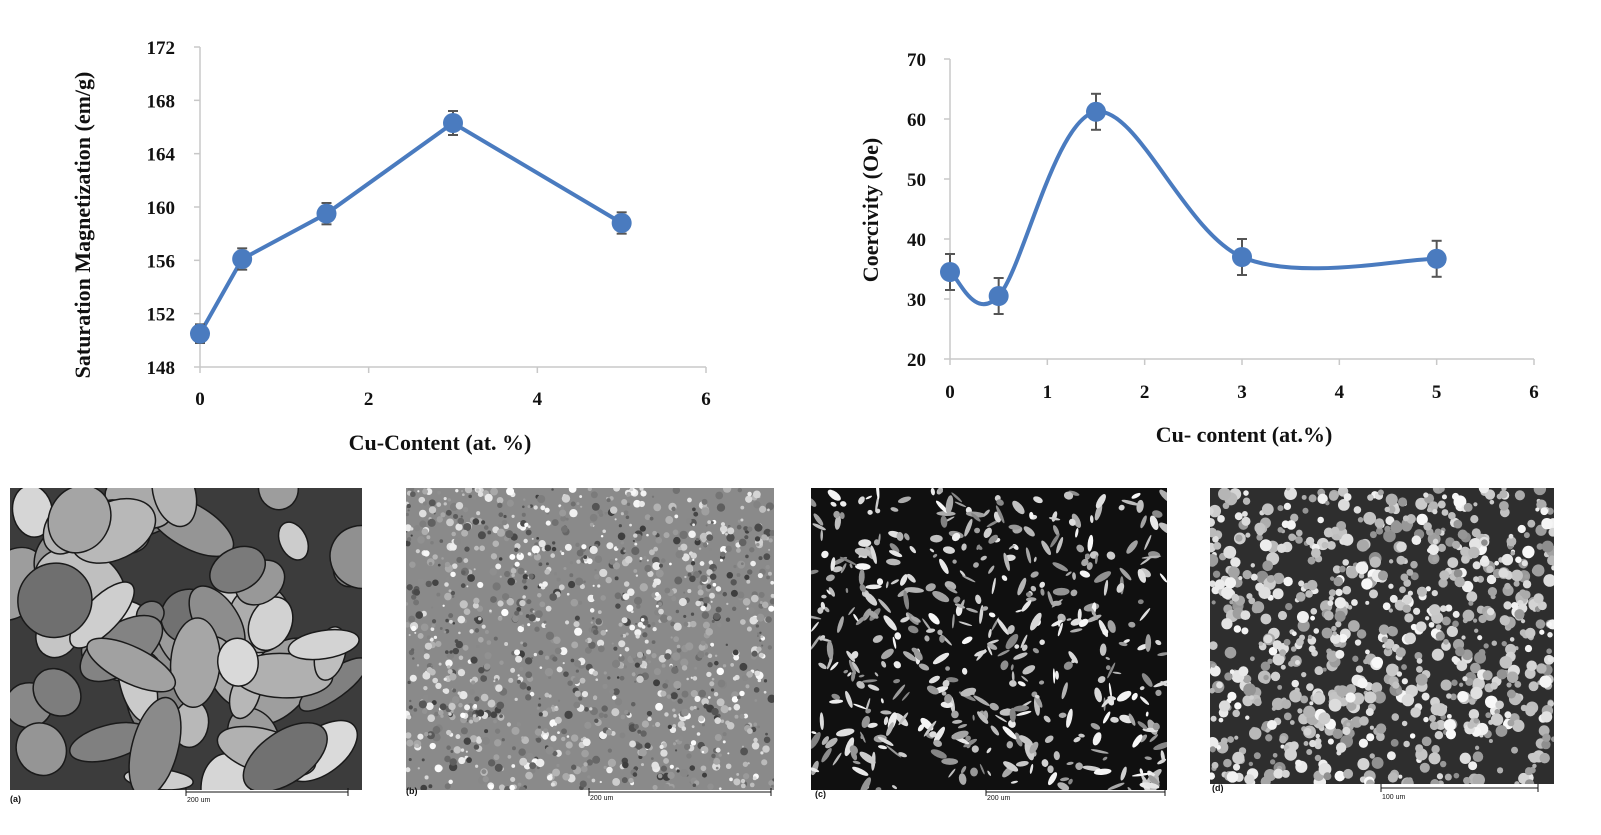  Describe the element at coordinates (870, 210) in the screenshot. I see `y-axis-title: Coercivity (Oe)` at that location.